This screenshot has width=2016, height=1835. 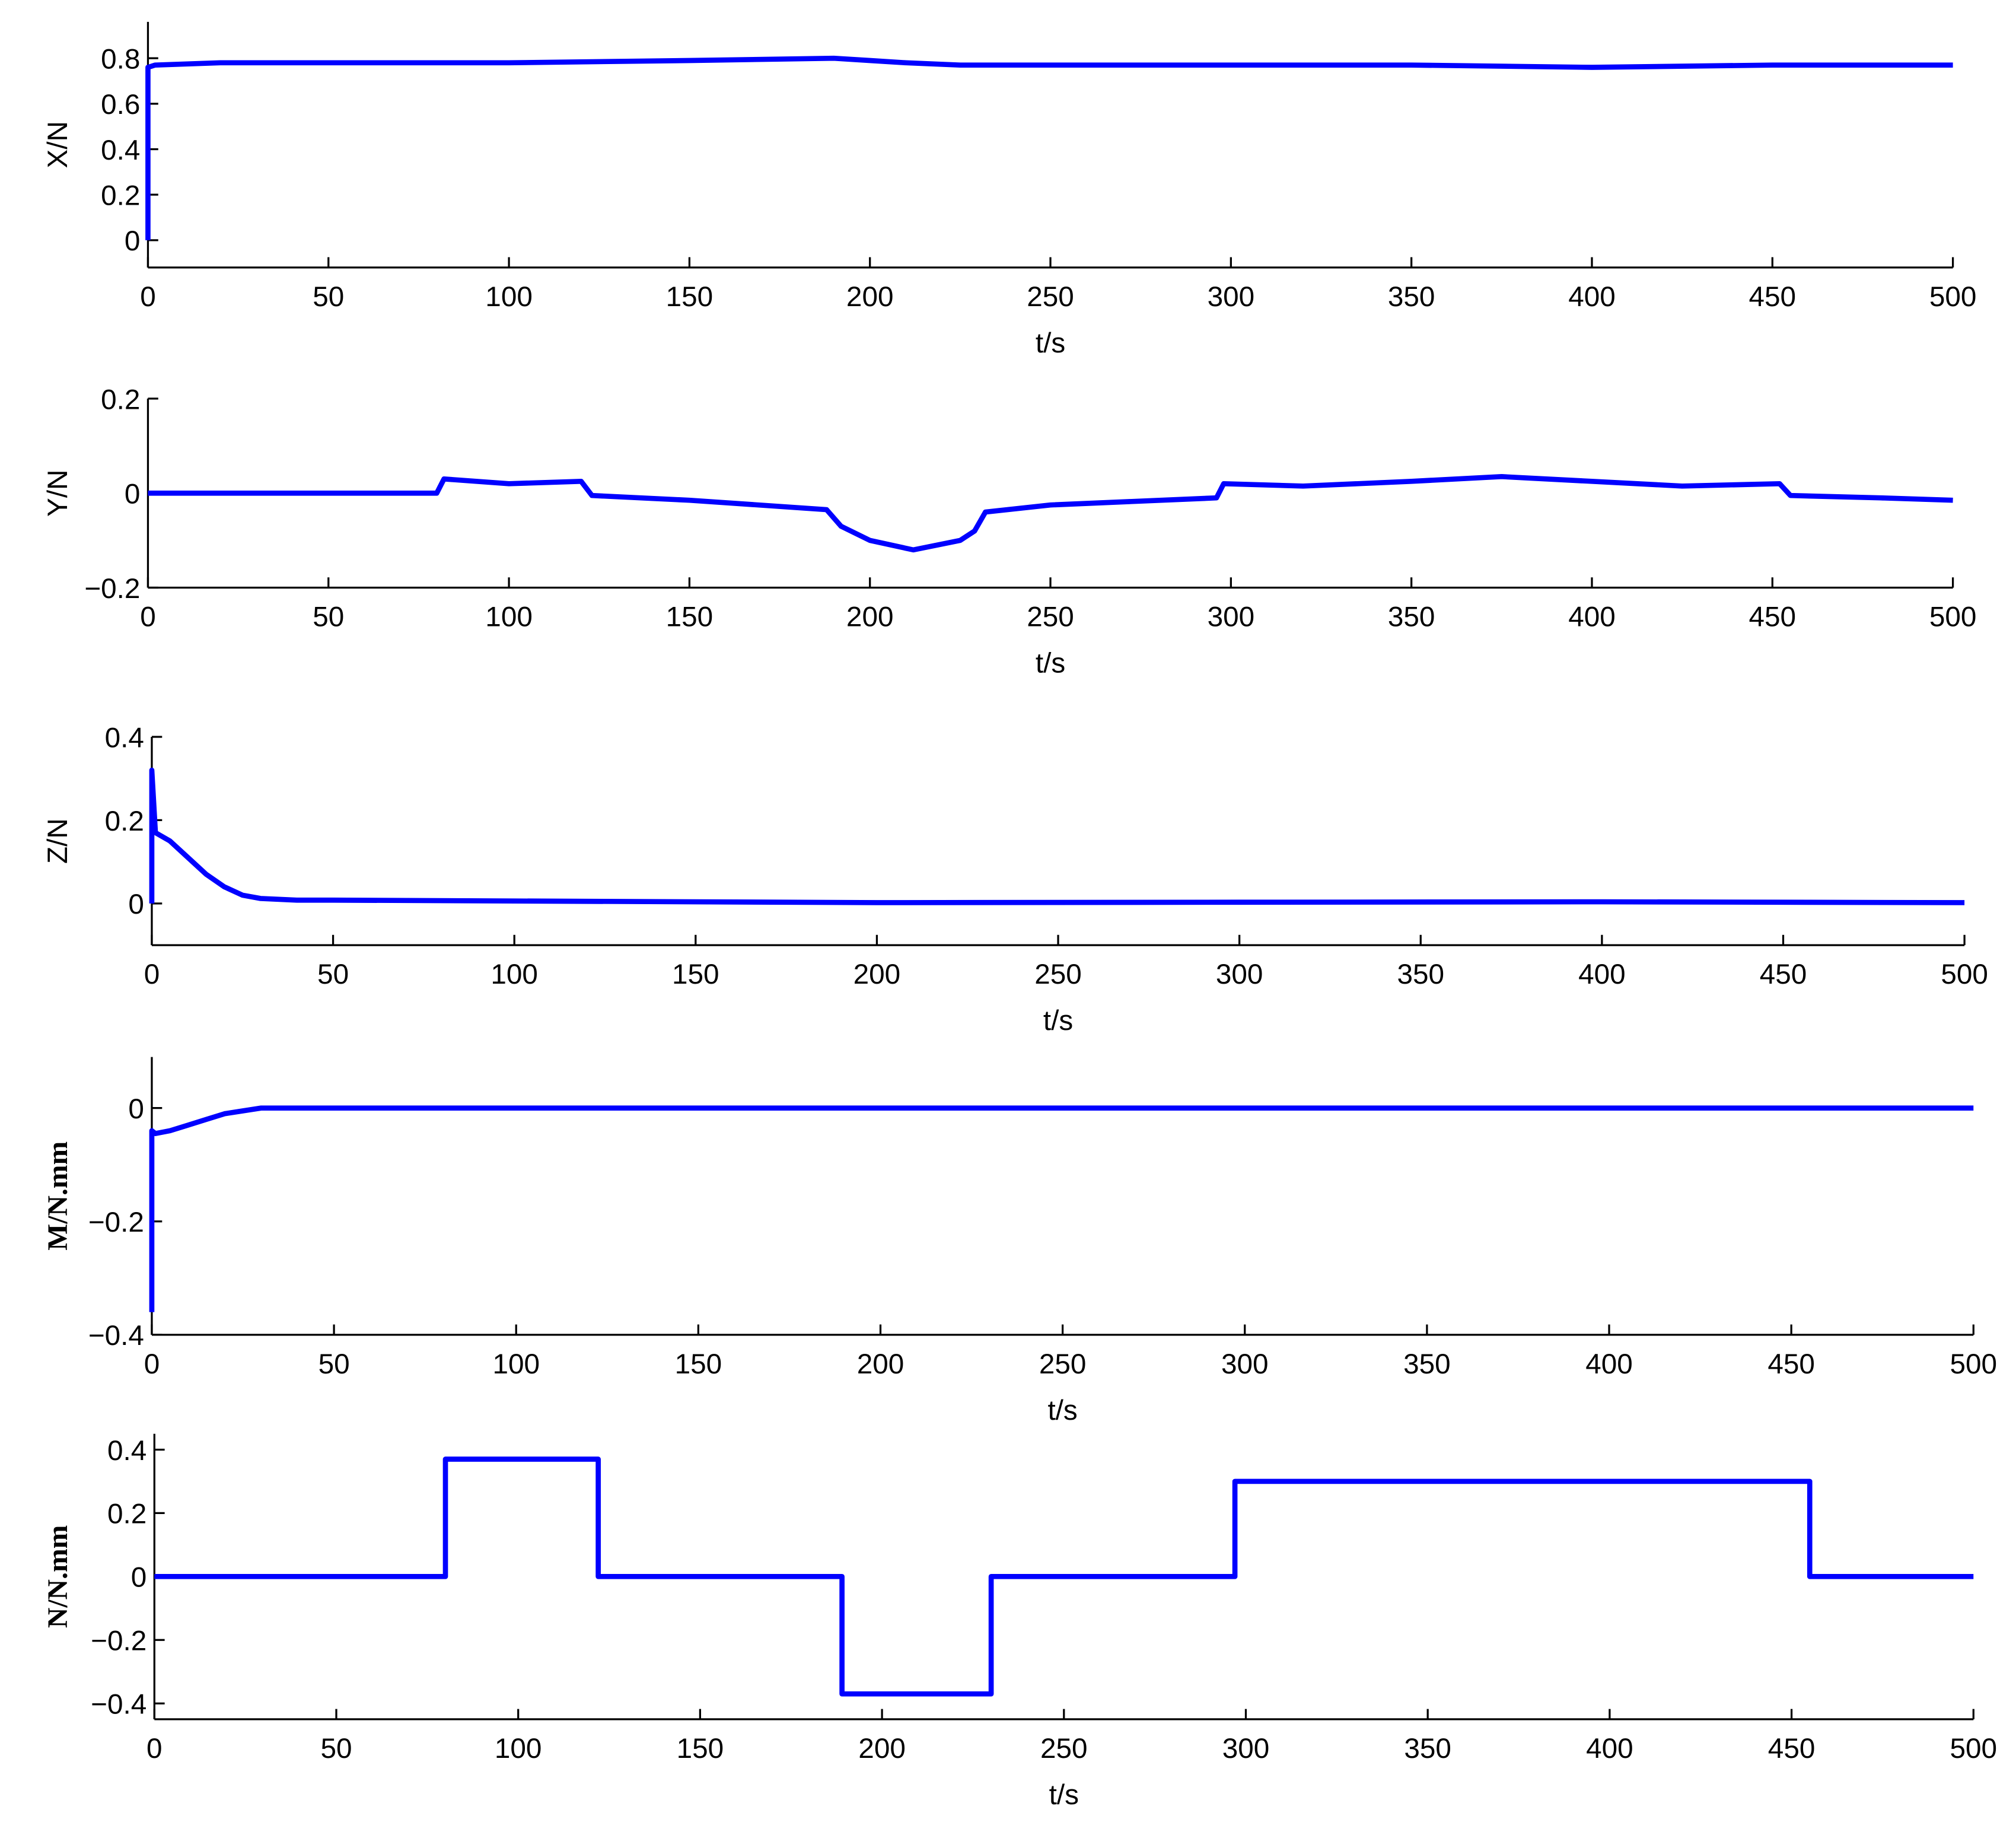 I want to click on y-tick-label: 0.8, so click(x=120, y=59).